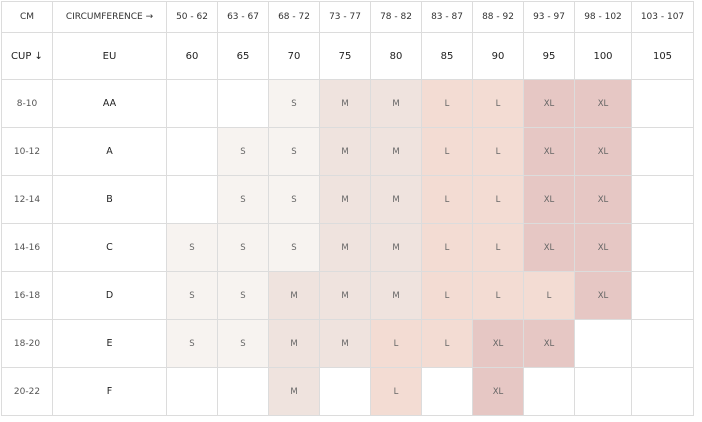 This screenshot has width=702, height=422. What do you see at coordinates (27, 199) in the screenshot?
I see `cup-cm-label: 12-14` at bounding box center [27, 199].